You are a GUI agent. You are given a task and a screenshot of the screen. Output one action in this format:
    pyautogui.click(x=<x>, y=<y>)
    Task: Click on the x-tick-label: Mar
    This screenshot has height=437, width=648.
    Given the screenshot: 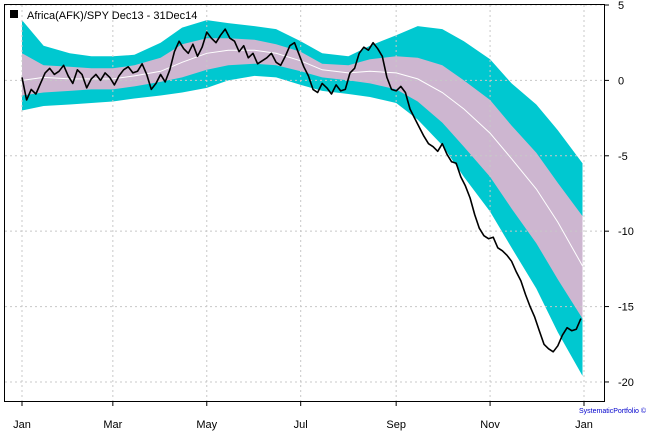 What is the action you would take?
    pyautogui.click(x=112, y=425)
    